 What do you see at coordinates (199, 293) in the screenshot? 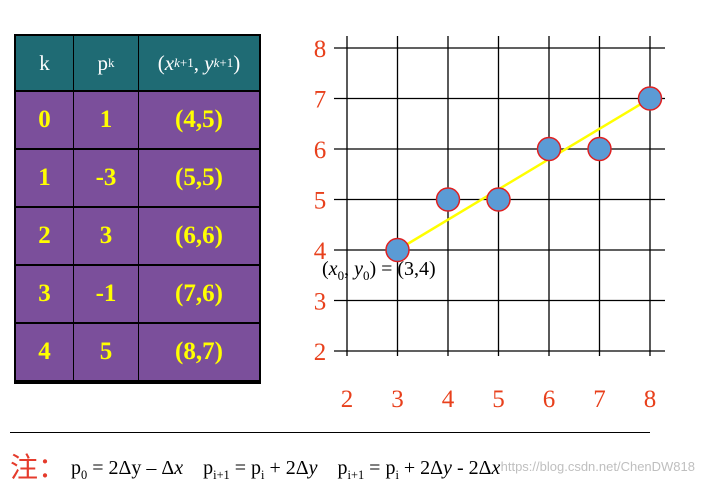
I see `cell-point: (7,6)` at bounding box center [199, 293].